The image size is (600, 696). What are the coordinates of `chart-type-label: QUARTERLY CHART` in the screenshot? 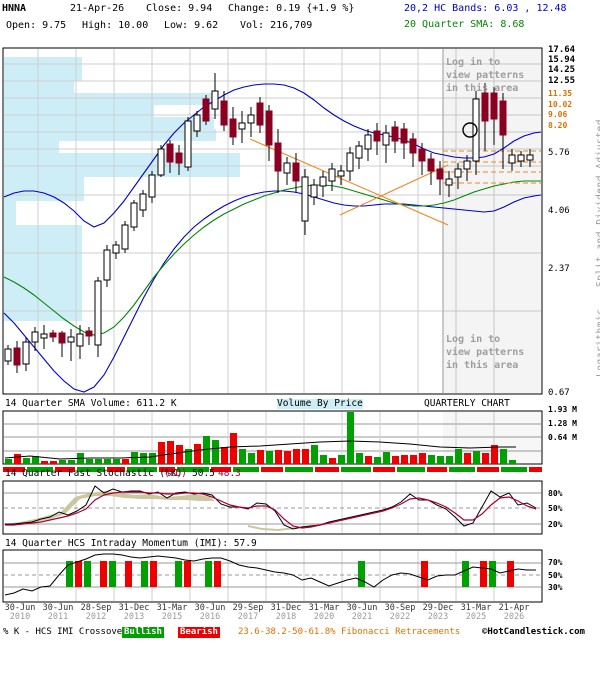 It's located at (467, 403).